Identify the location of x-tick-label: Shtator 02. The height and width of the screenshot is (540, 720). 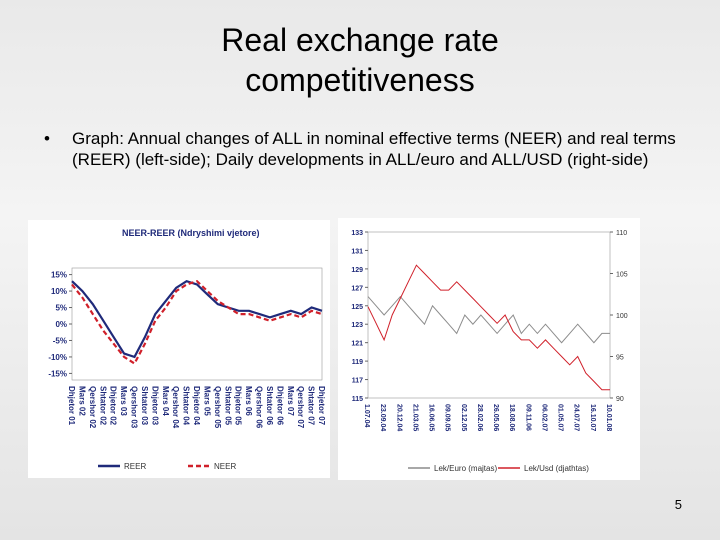
(102, 406).